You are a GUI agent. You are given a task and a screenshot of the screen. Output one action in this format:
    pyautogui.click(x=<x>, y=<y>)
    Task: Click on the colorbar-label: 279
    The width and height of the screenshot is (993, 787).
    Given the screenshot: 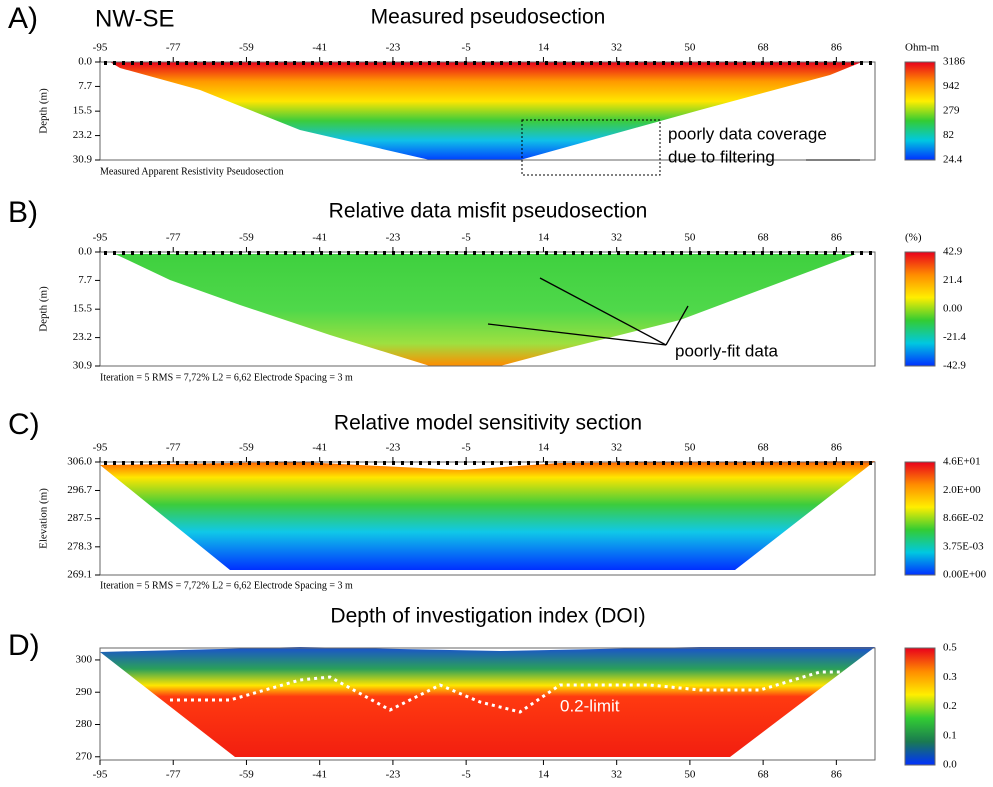 What is the action you would take?
    pyautogui.click(x=951, y=111)
    